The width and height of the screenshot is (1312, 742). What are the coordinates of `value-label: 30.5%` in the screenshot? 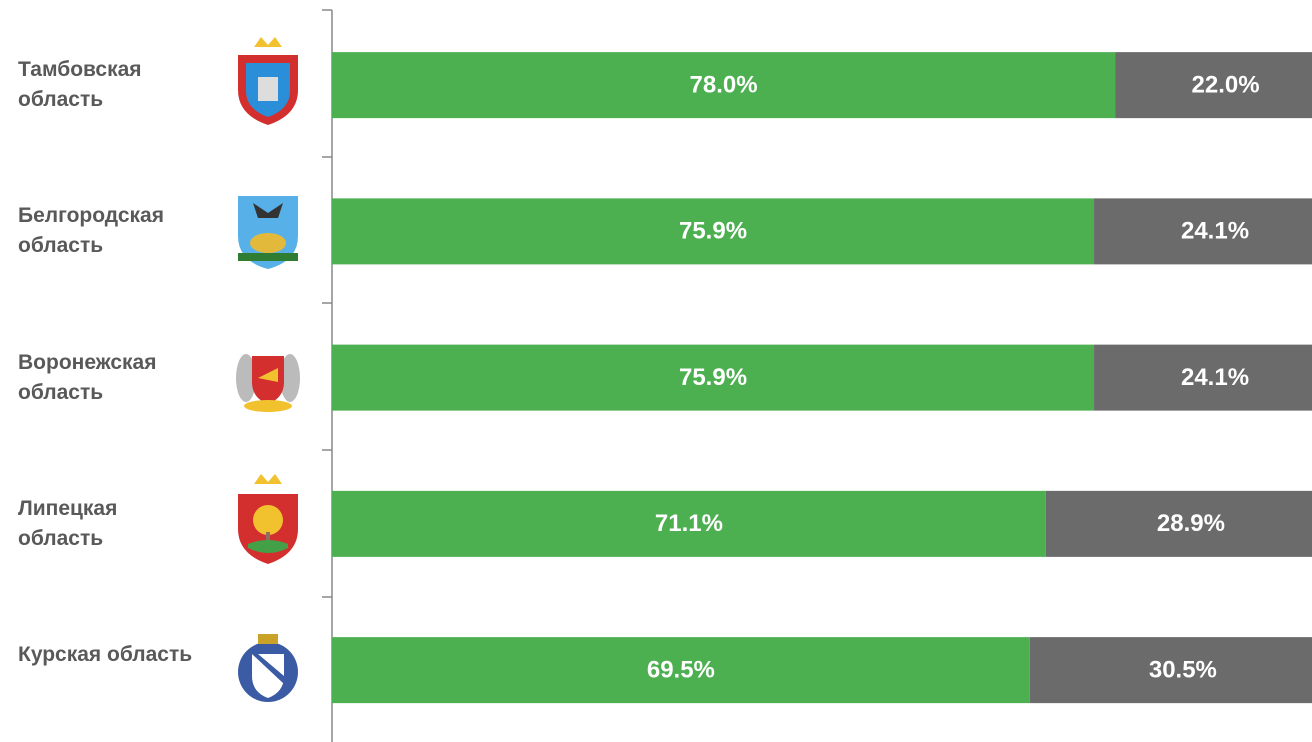 It's located at (1183, 669).